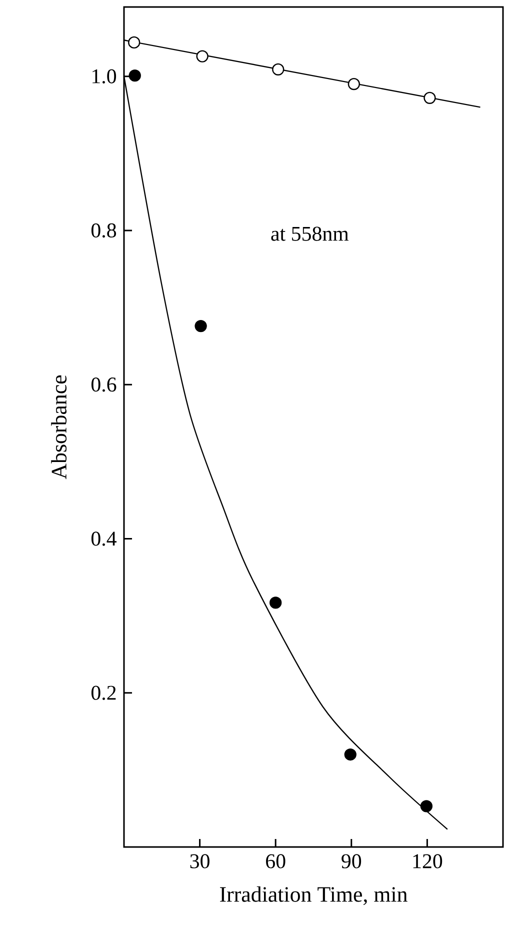  What do you see at coordinates (59, 427) in the screenshot?
I see `y-axis-title: Absorbance` at bounding box center [59, 427].